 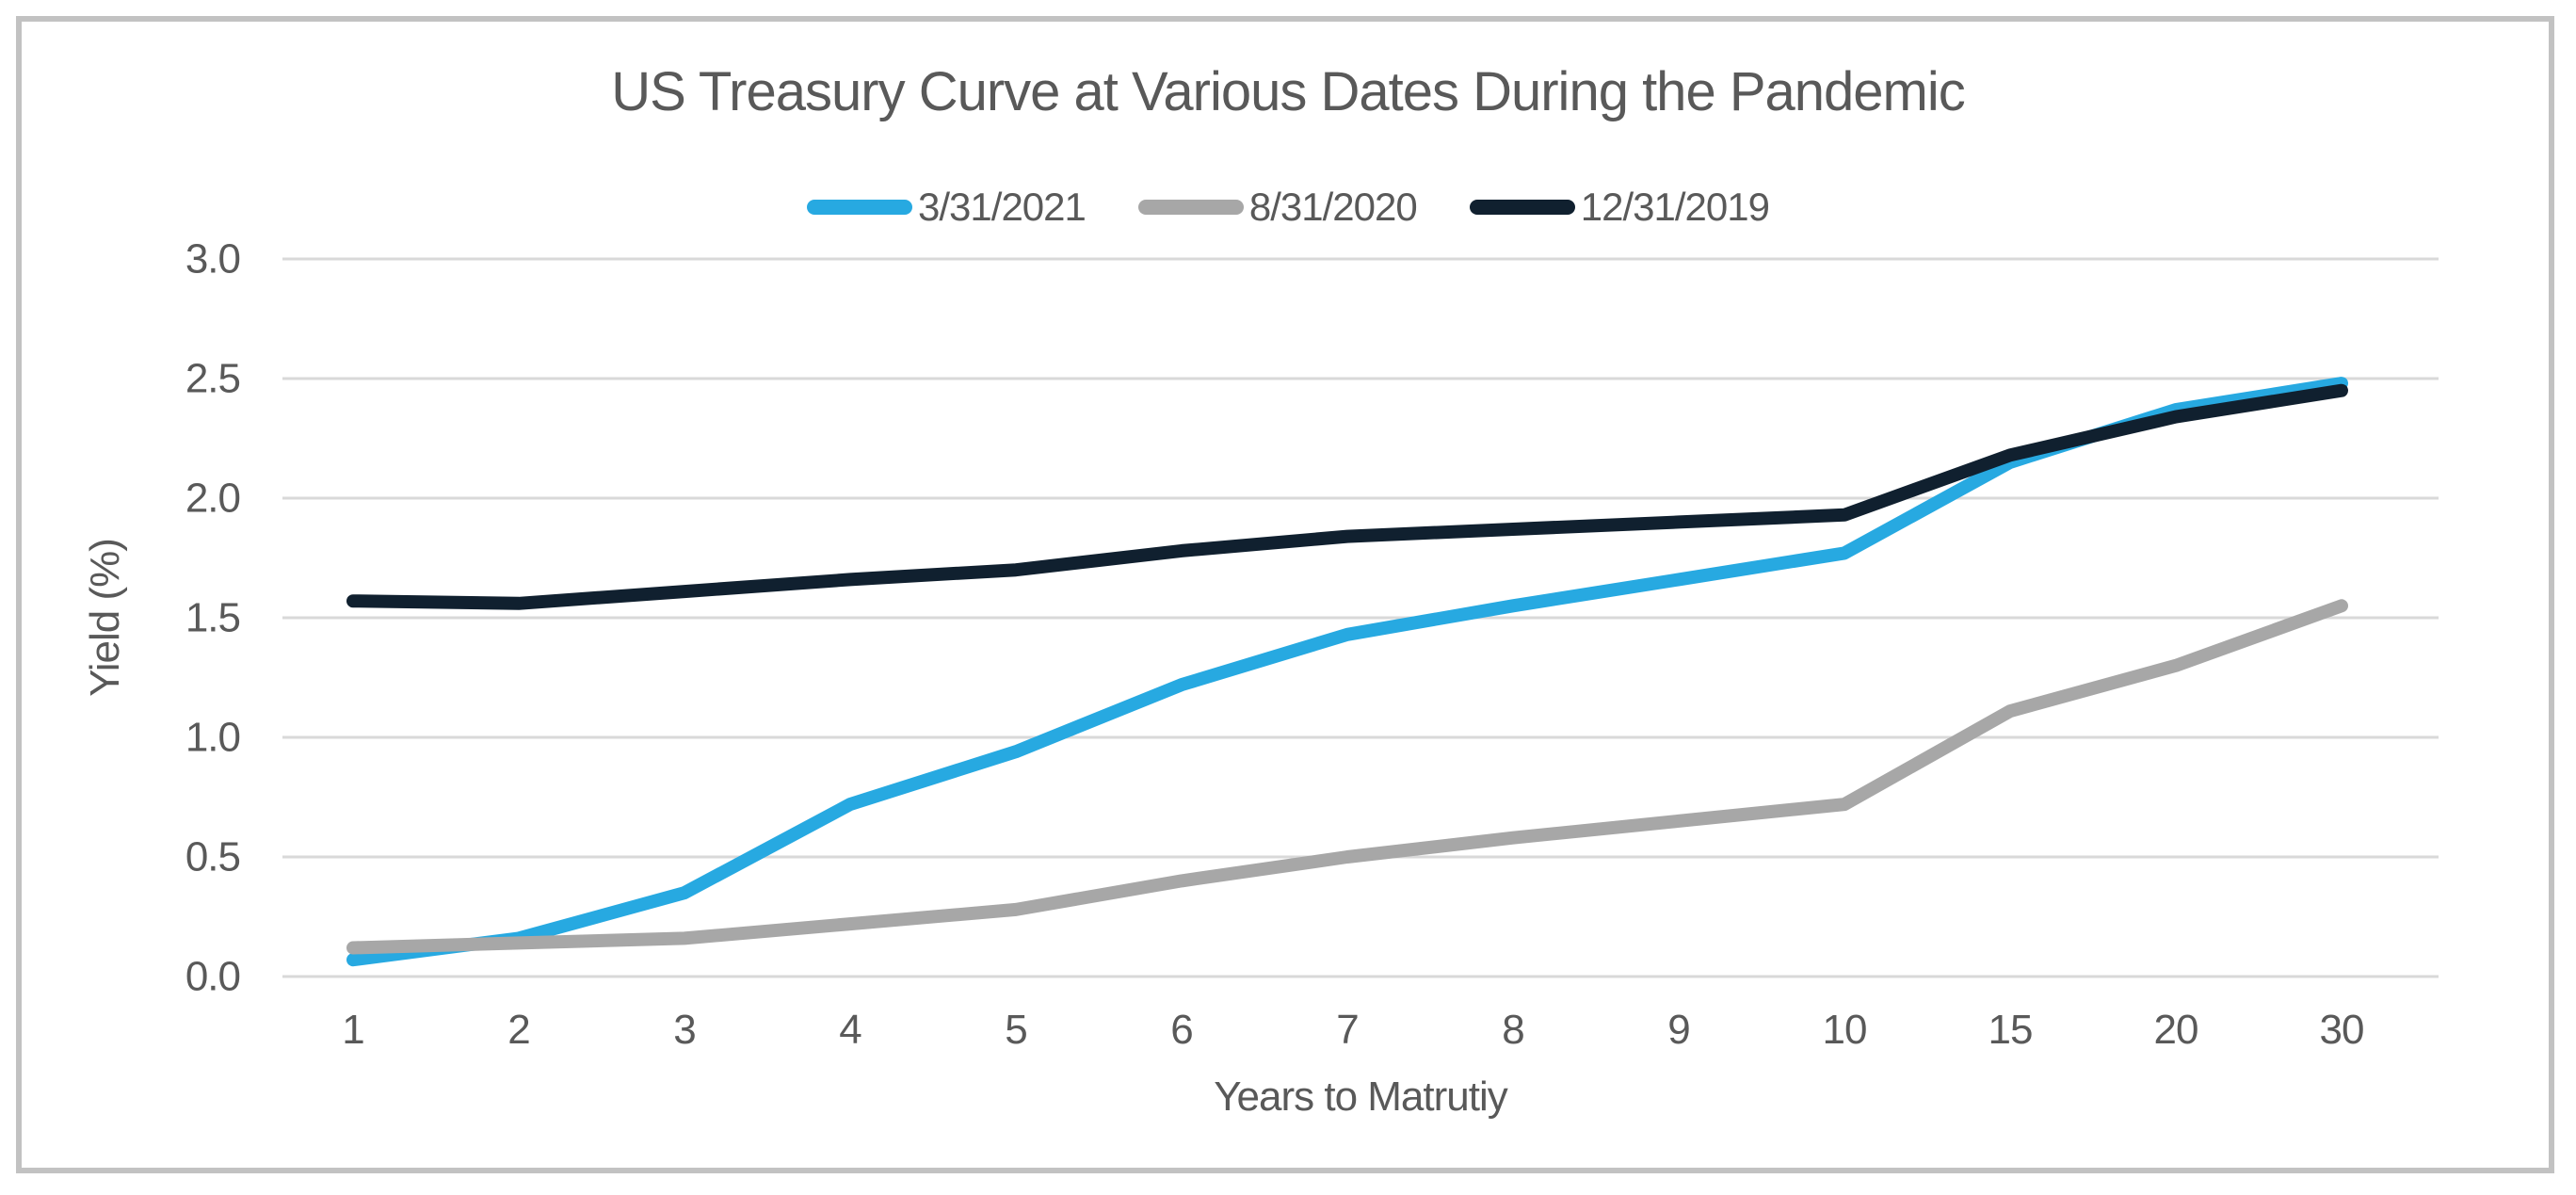 I want to click on y-tick-label: 0.0, so click(x=212, y=977).